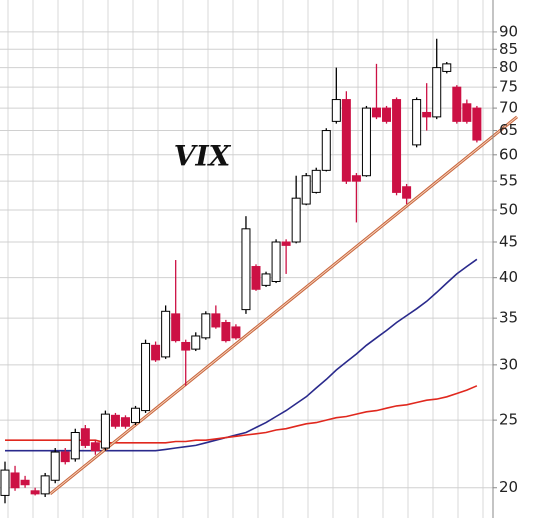 The width and height of the screenshot is (554, 518). What do you see at coordinates (508, 181) in the screenshot?
I see `y-tick-label: 55` at bounding box center [508, 181].